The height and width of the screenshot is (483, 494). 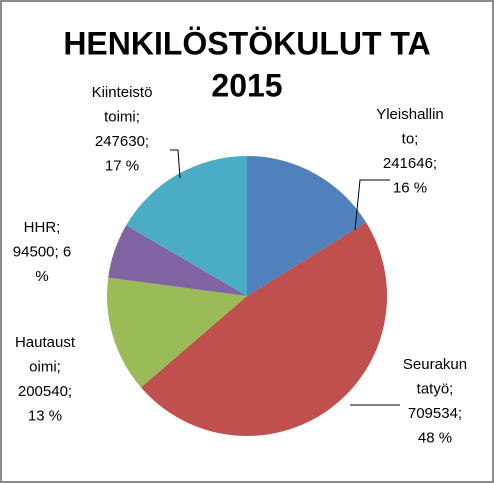 What do you see at coordinates (410, 187) in the screenshot?
I see `data-label: 16 %` at bounding box center [410, 187].